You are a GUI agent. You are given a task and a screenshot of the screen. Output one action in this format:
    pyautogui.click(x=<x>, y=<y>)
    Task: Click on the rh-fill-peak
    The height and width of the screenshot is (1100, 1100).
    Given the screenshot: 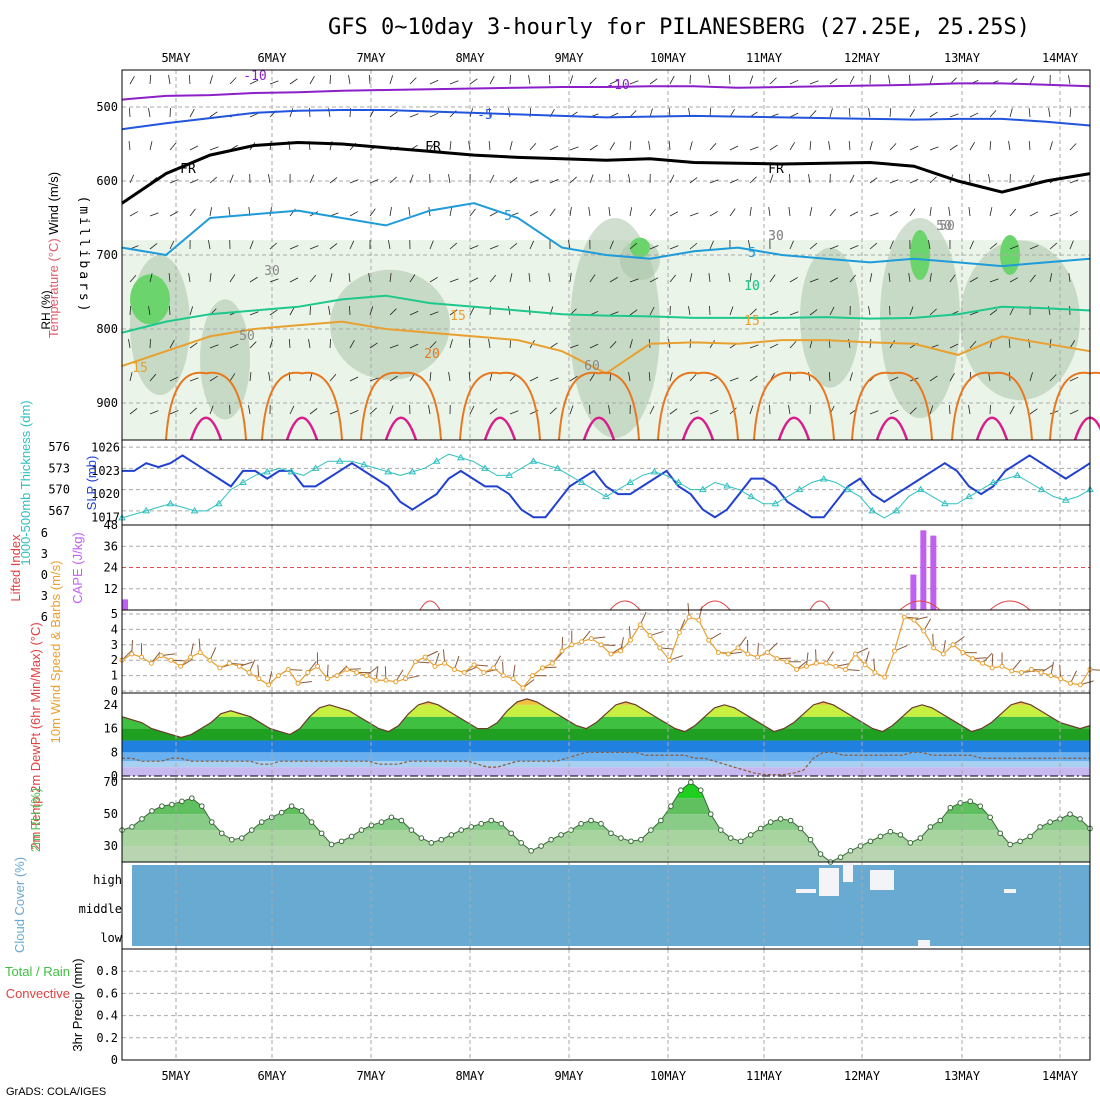 What is the action you would take?
    pyautogui.click(x=640, y=247)
    